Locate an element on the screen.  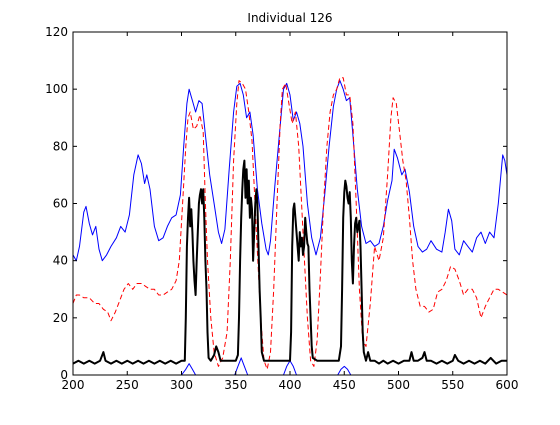
y-tick-label: 0 is located at coordinates (64, 375).